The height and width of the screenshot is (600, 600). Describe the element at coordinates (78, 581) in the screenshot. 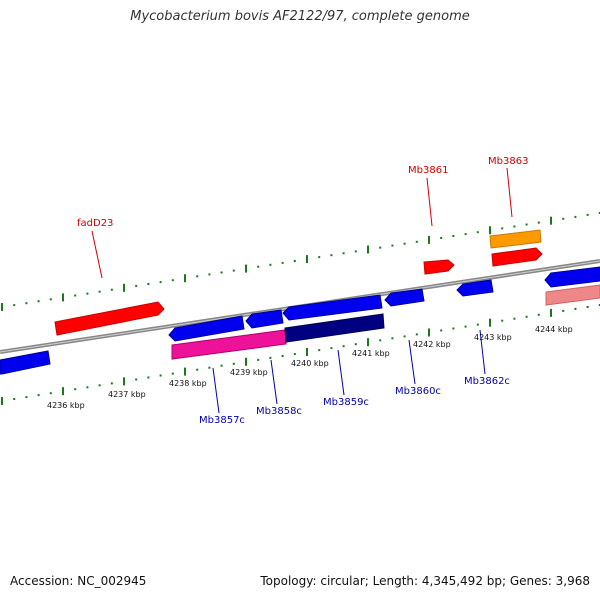

I see `accession-text: Accession: NC_002945` at that location.